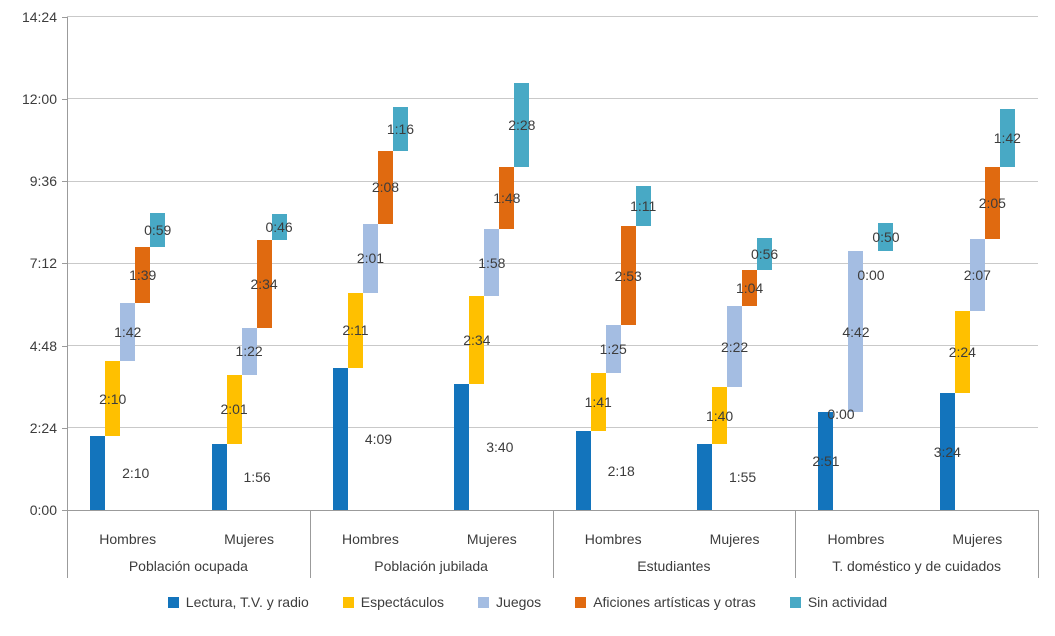 The width and height of the screenshot is (1055, 636). What do you see at coordinates (917, 566) in the screenshot?
I see `group-label: T. doméstico y de cuidados` at bounding box center [917, 566].